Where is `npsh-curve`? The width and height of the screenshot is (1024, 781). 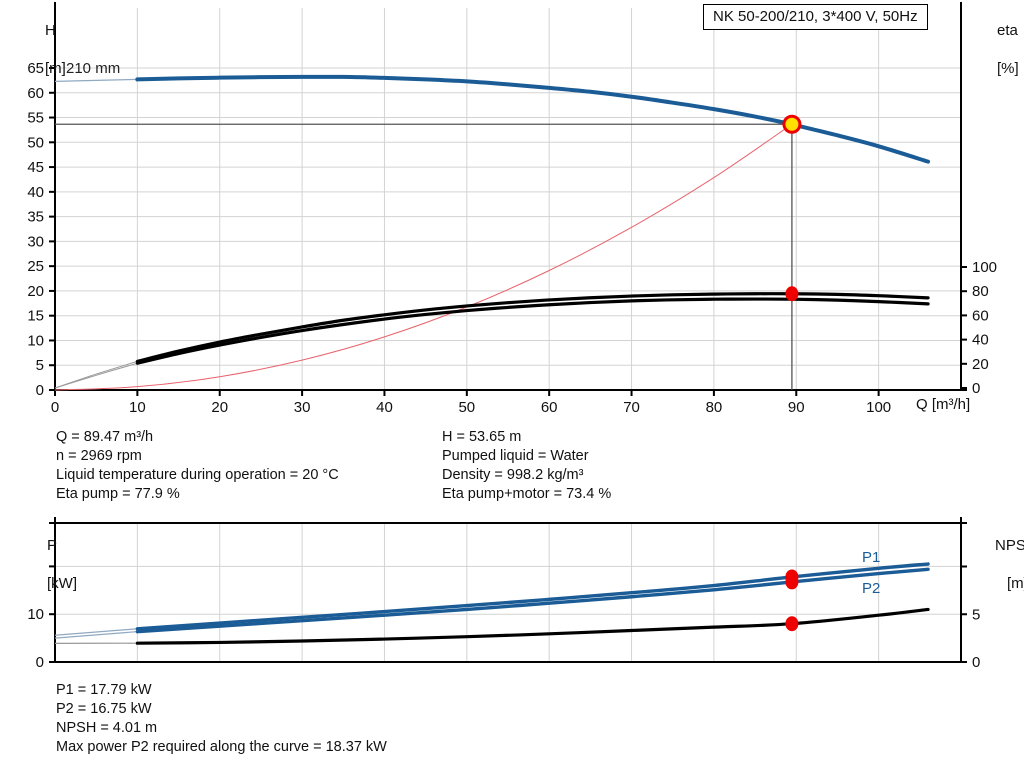
npsh-curve is located at coordinates (532, 626).